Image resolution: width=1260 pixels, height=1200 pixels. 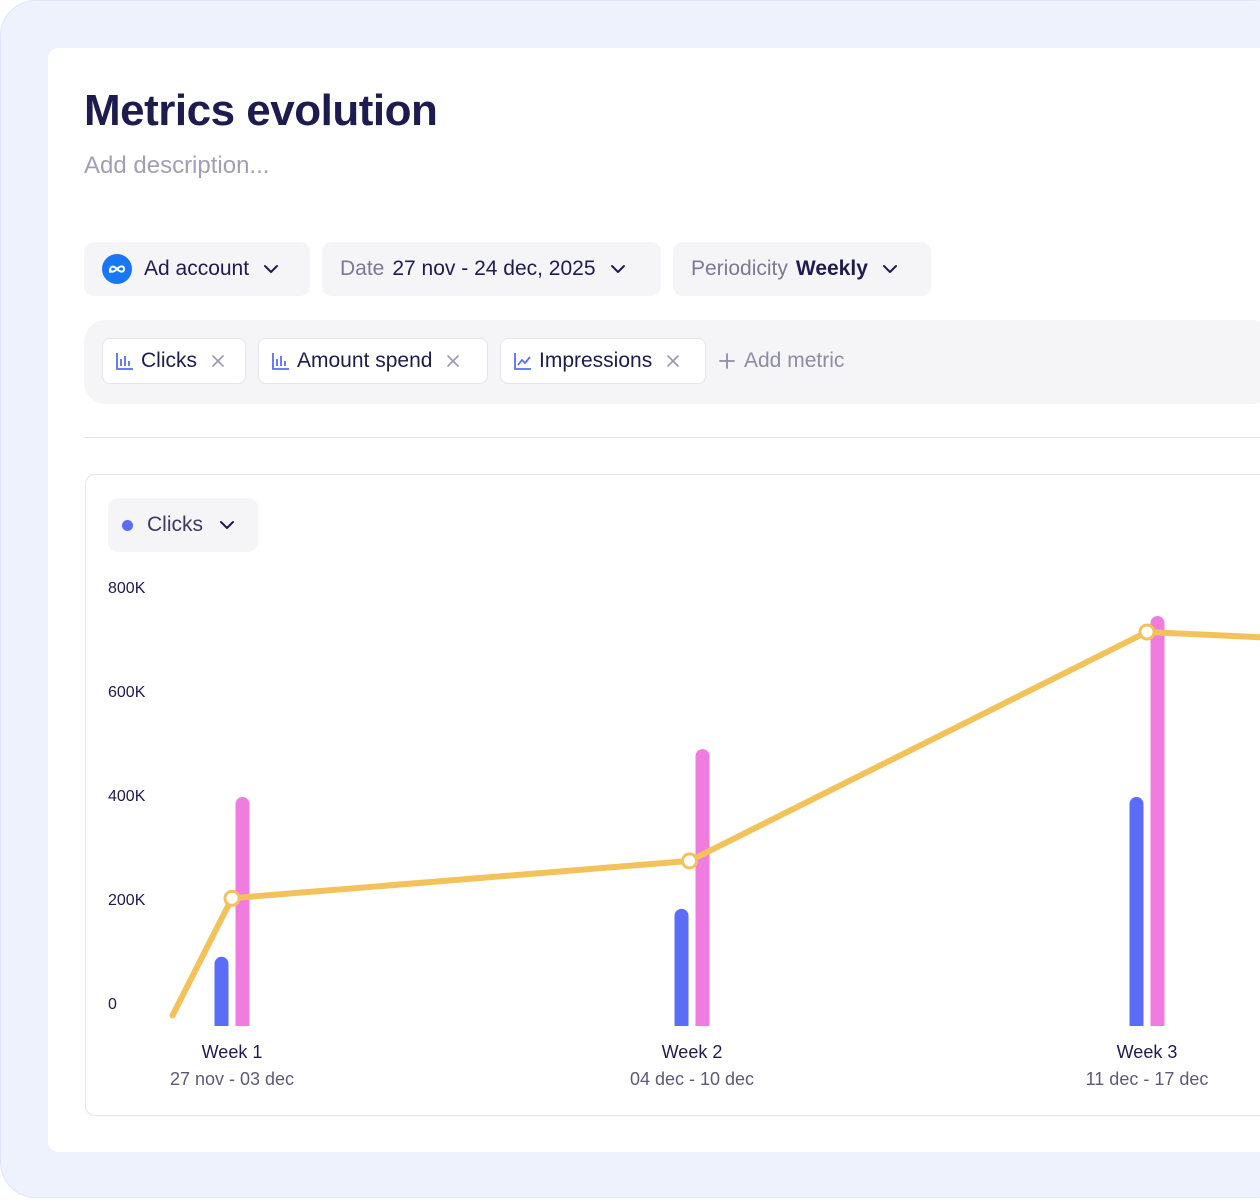 What do you see at coordinates (261, 110) in the screenshot?
I see `page-title: Metrics evolution` at bounding box center [261, 110].